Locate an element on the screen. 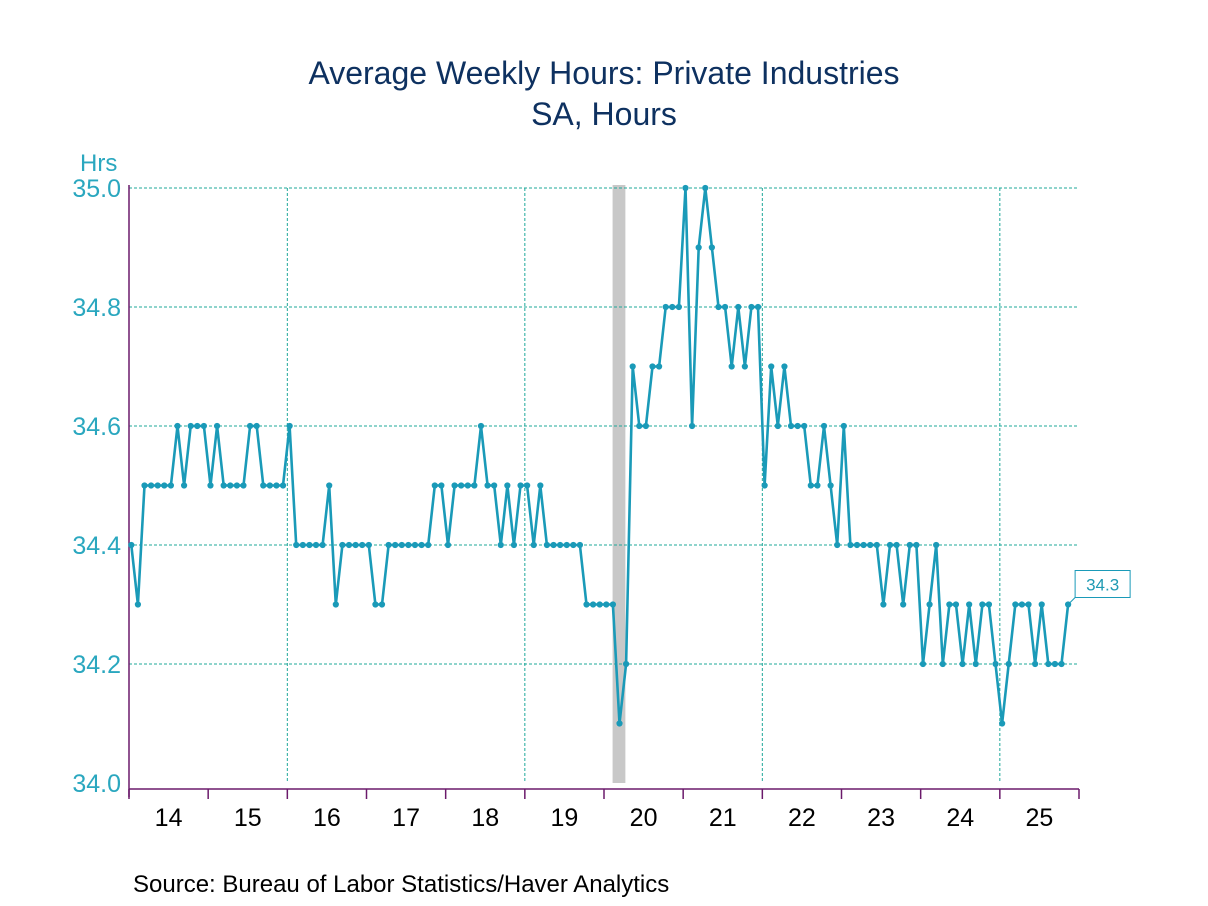 This screenshot has width=1208, height=906. x-tick-label: 22 is located at coordinates (802, 818).